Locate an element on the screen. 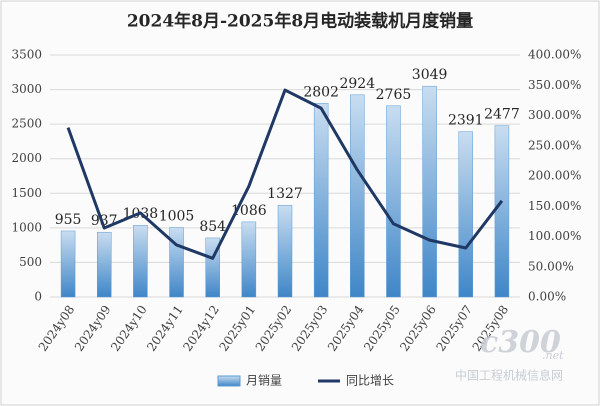  y-tick-label: 3000 is located at coordinates (26, 89).